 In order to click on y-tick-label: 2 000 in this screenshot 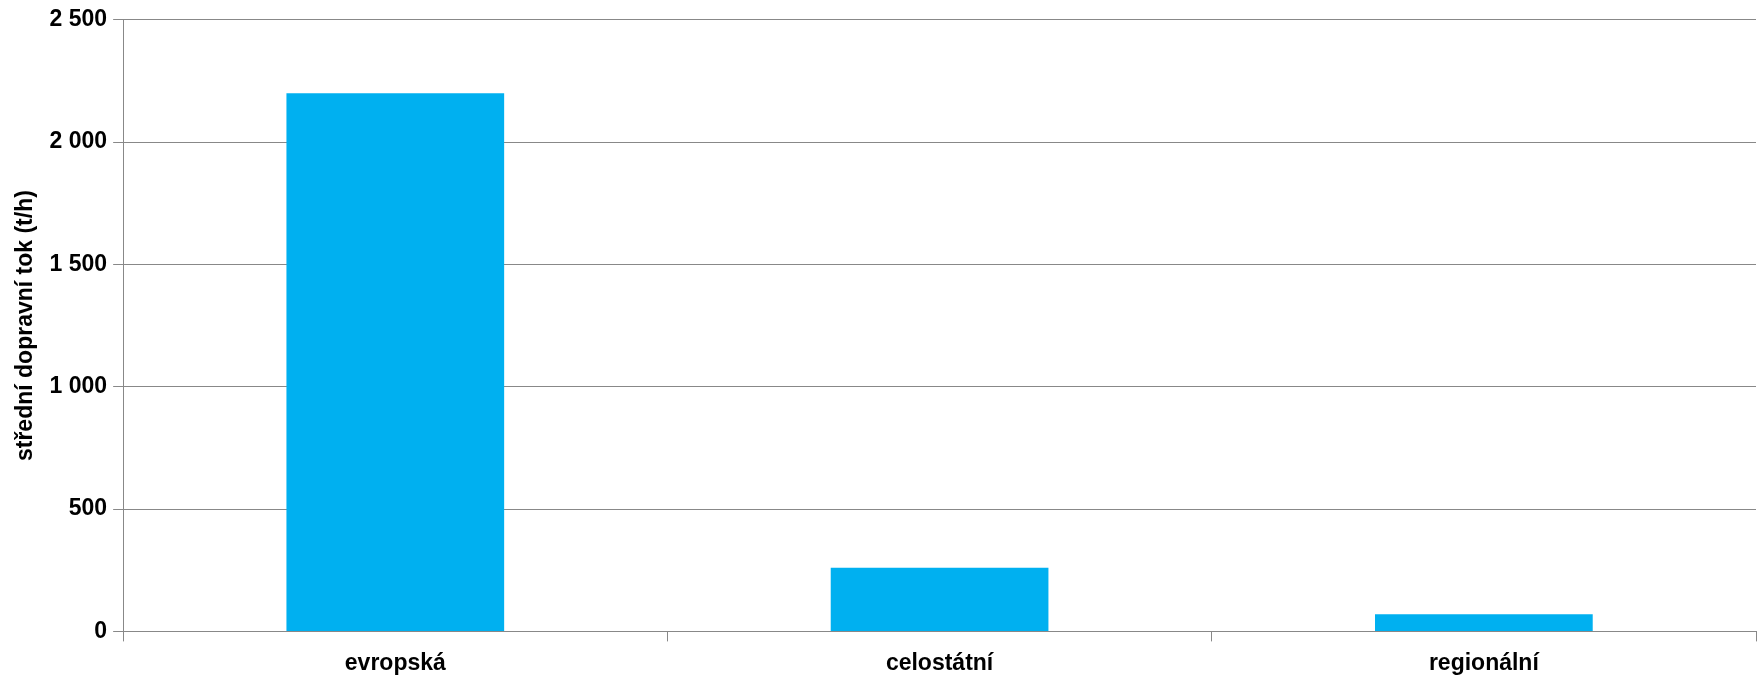, I will do `click(78, 140)`.